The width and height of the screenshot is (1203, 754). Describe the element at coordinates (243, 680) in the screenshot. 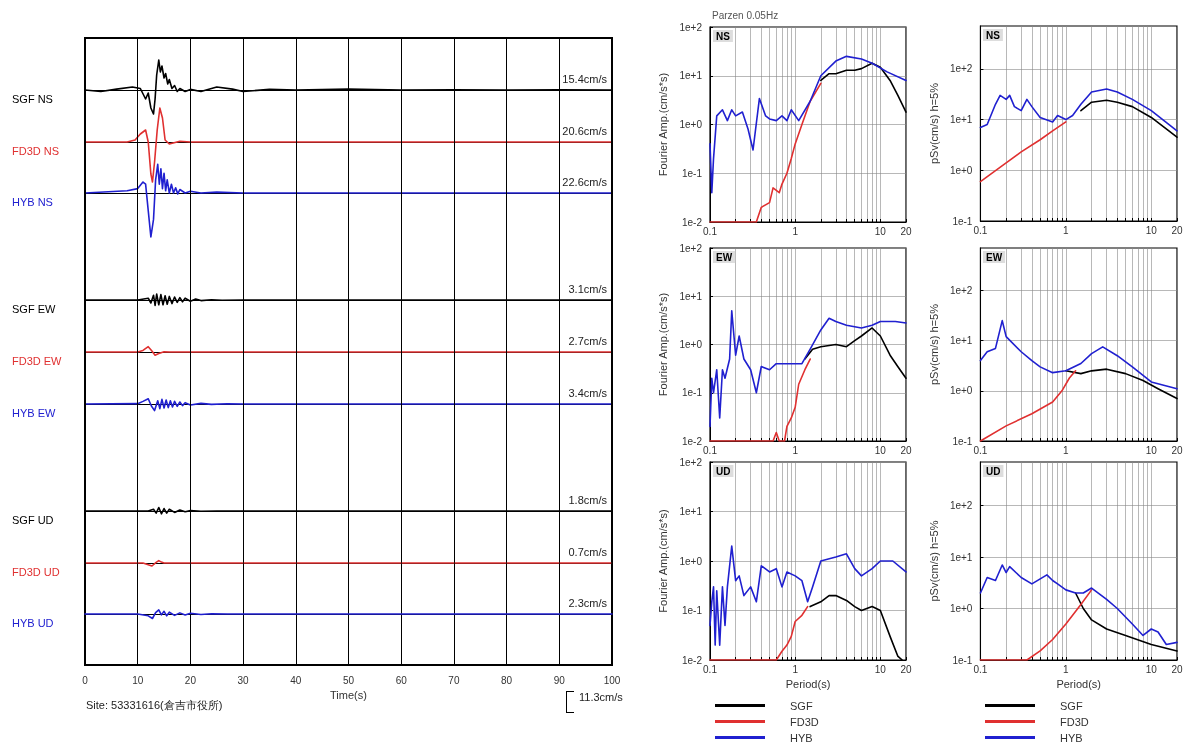

I see `x-tick-label: 30` at that location.